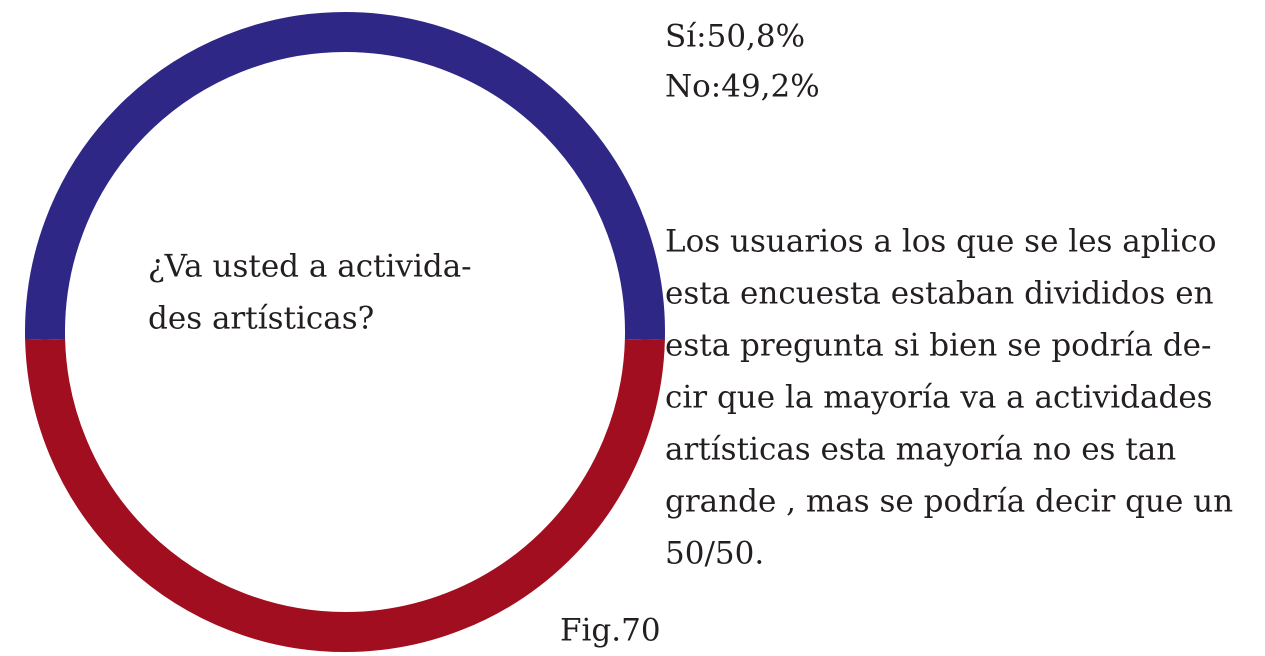 The image size is (1265, 656). What do you see at coordinates (714, 554) in the screenshot?
I see `description-line: 50/50.` at bounding box center [714, 554].